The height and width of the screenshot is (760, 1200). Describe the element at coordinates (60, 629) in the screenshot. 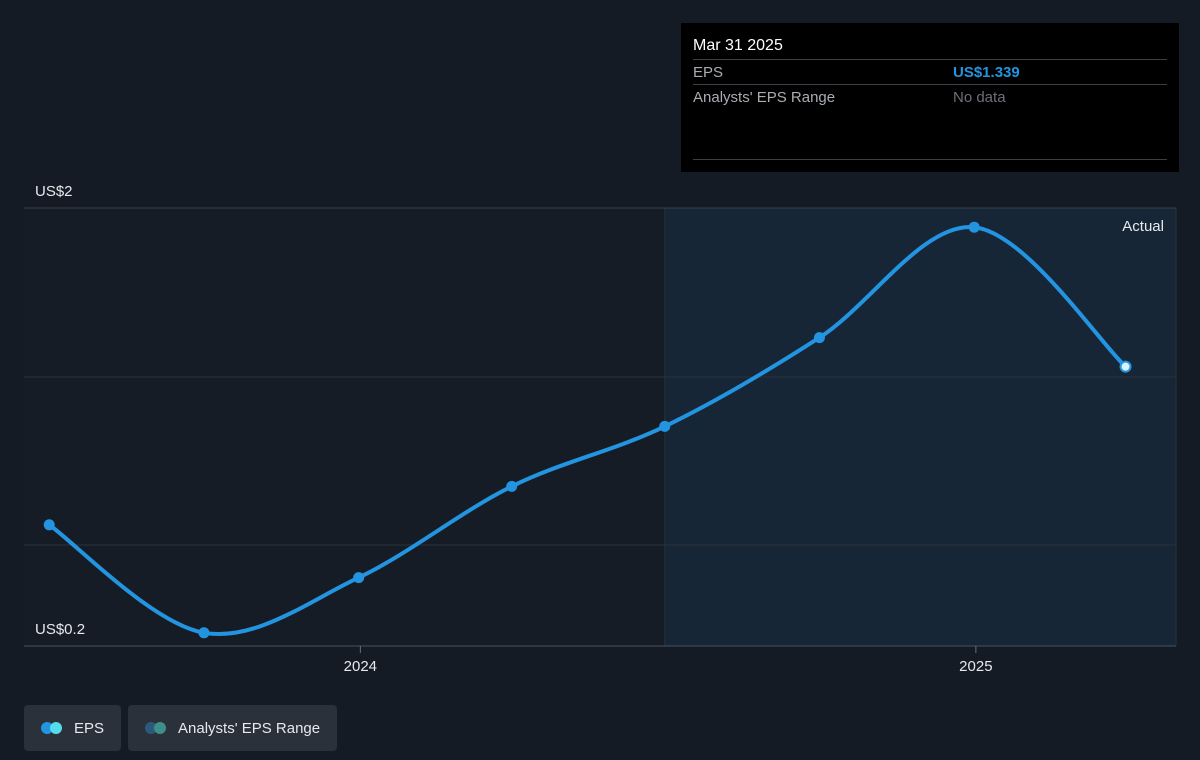

I see `y-tick-bottom-label: US$0.2` at that location.